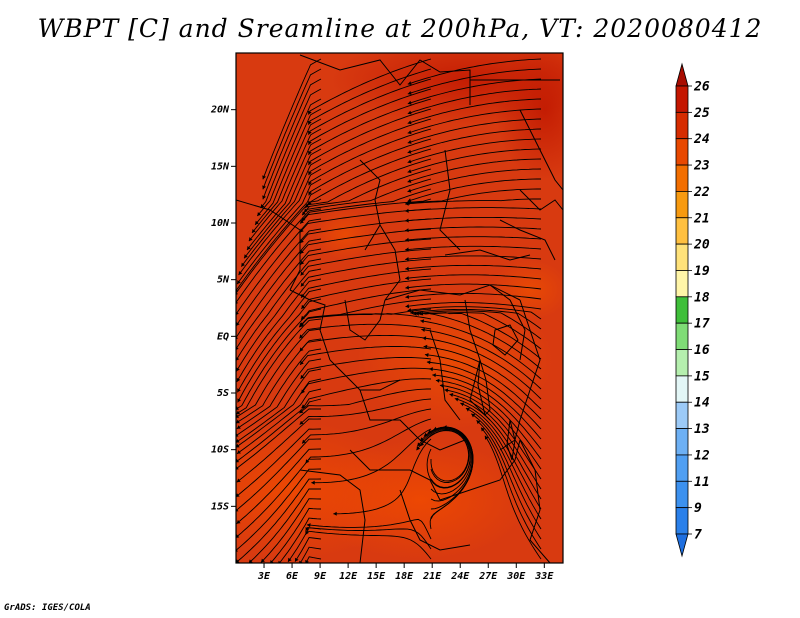 The image size is (800, 618). I want to click on x-tick-label: 6E, so click(292, 576).